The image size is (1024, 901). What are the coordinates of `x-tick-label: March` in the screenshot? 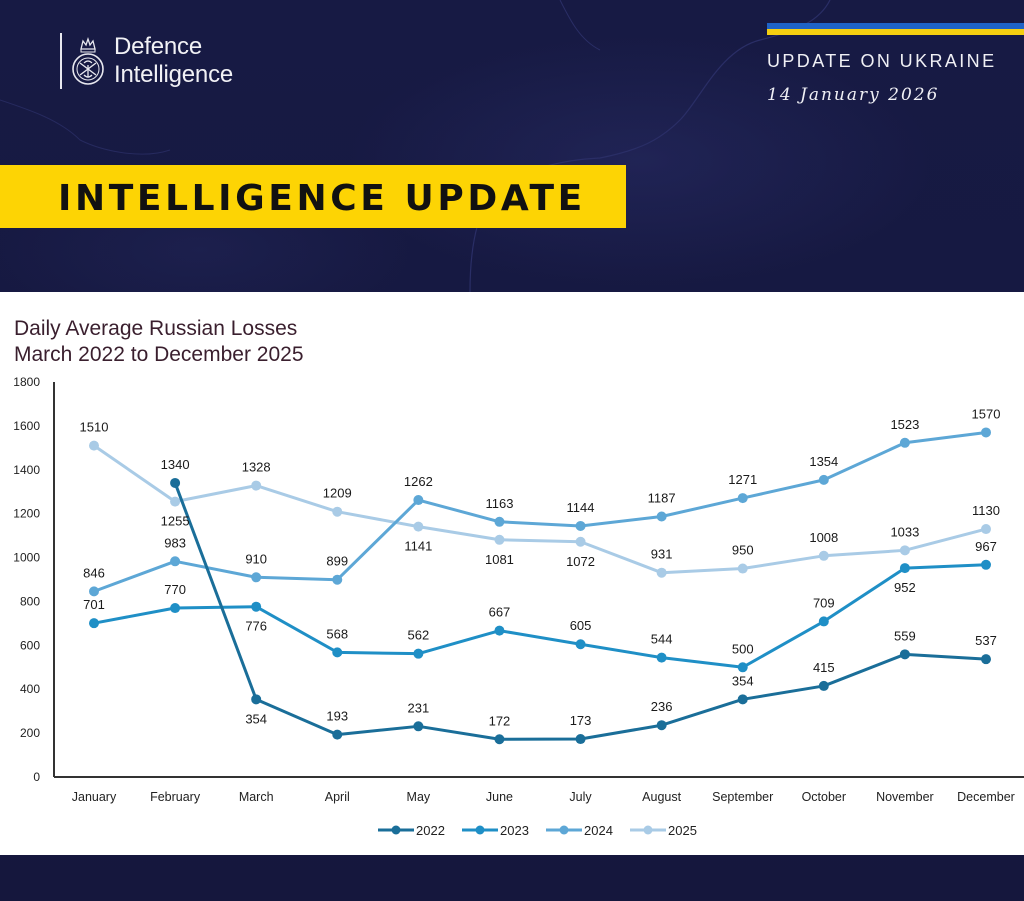 It's located at (256, 797).